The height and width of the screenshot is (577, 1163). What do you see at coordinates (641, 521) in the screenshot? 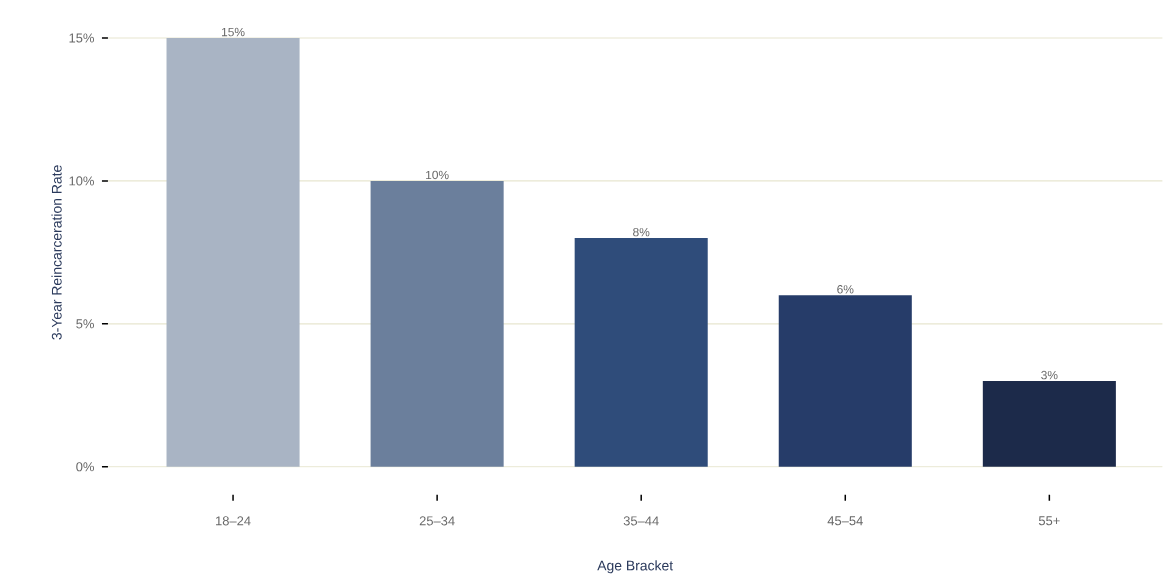
I see `x-tick-label: 35–44` at bounding box center [641, 521].